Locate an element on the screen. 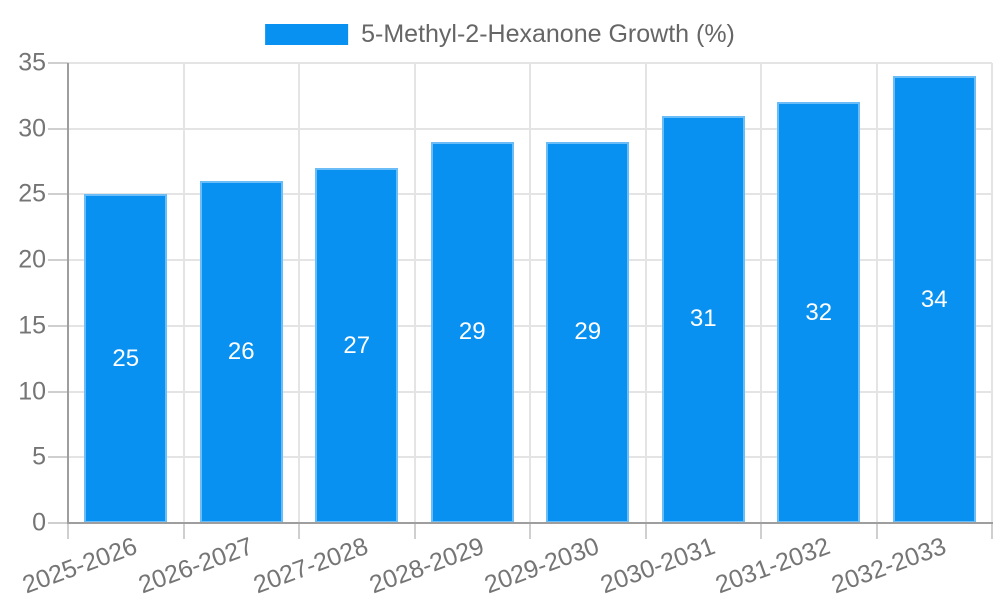 This screenshot has width=1000, height=600. x-category-label: 2031-2032 is located at coordinates (773, 566).